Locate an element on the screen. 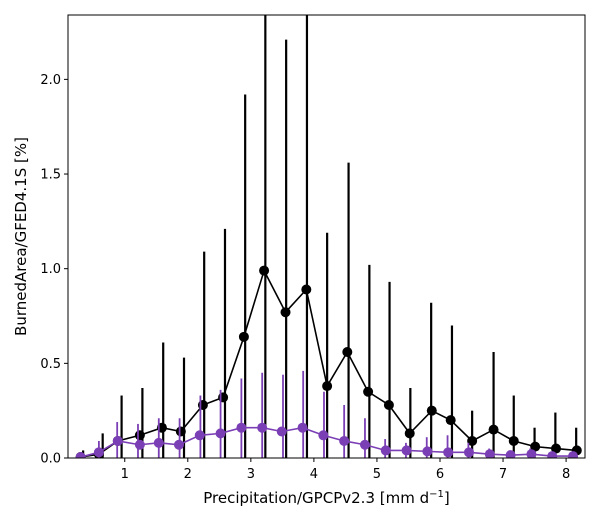 This screenshot has height=525, width=600. x-axis-label: Precipitation/GPCPv2.3 [mm d−1] is located at coordinates (326, 498).